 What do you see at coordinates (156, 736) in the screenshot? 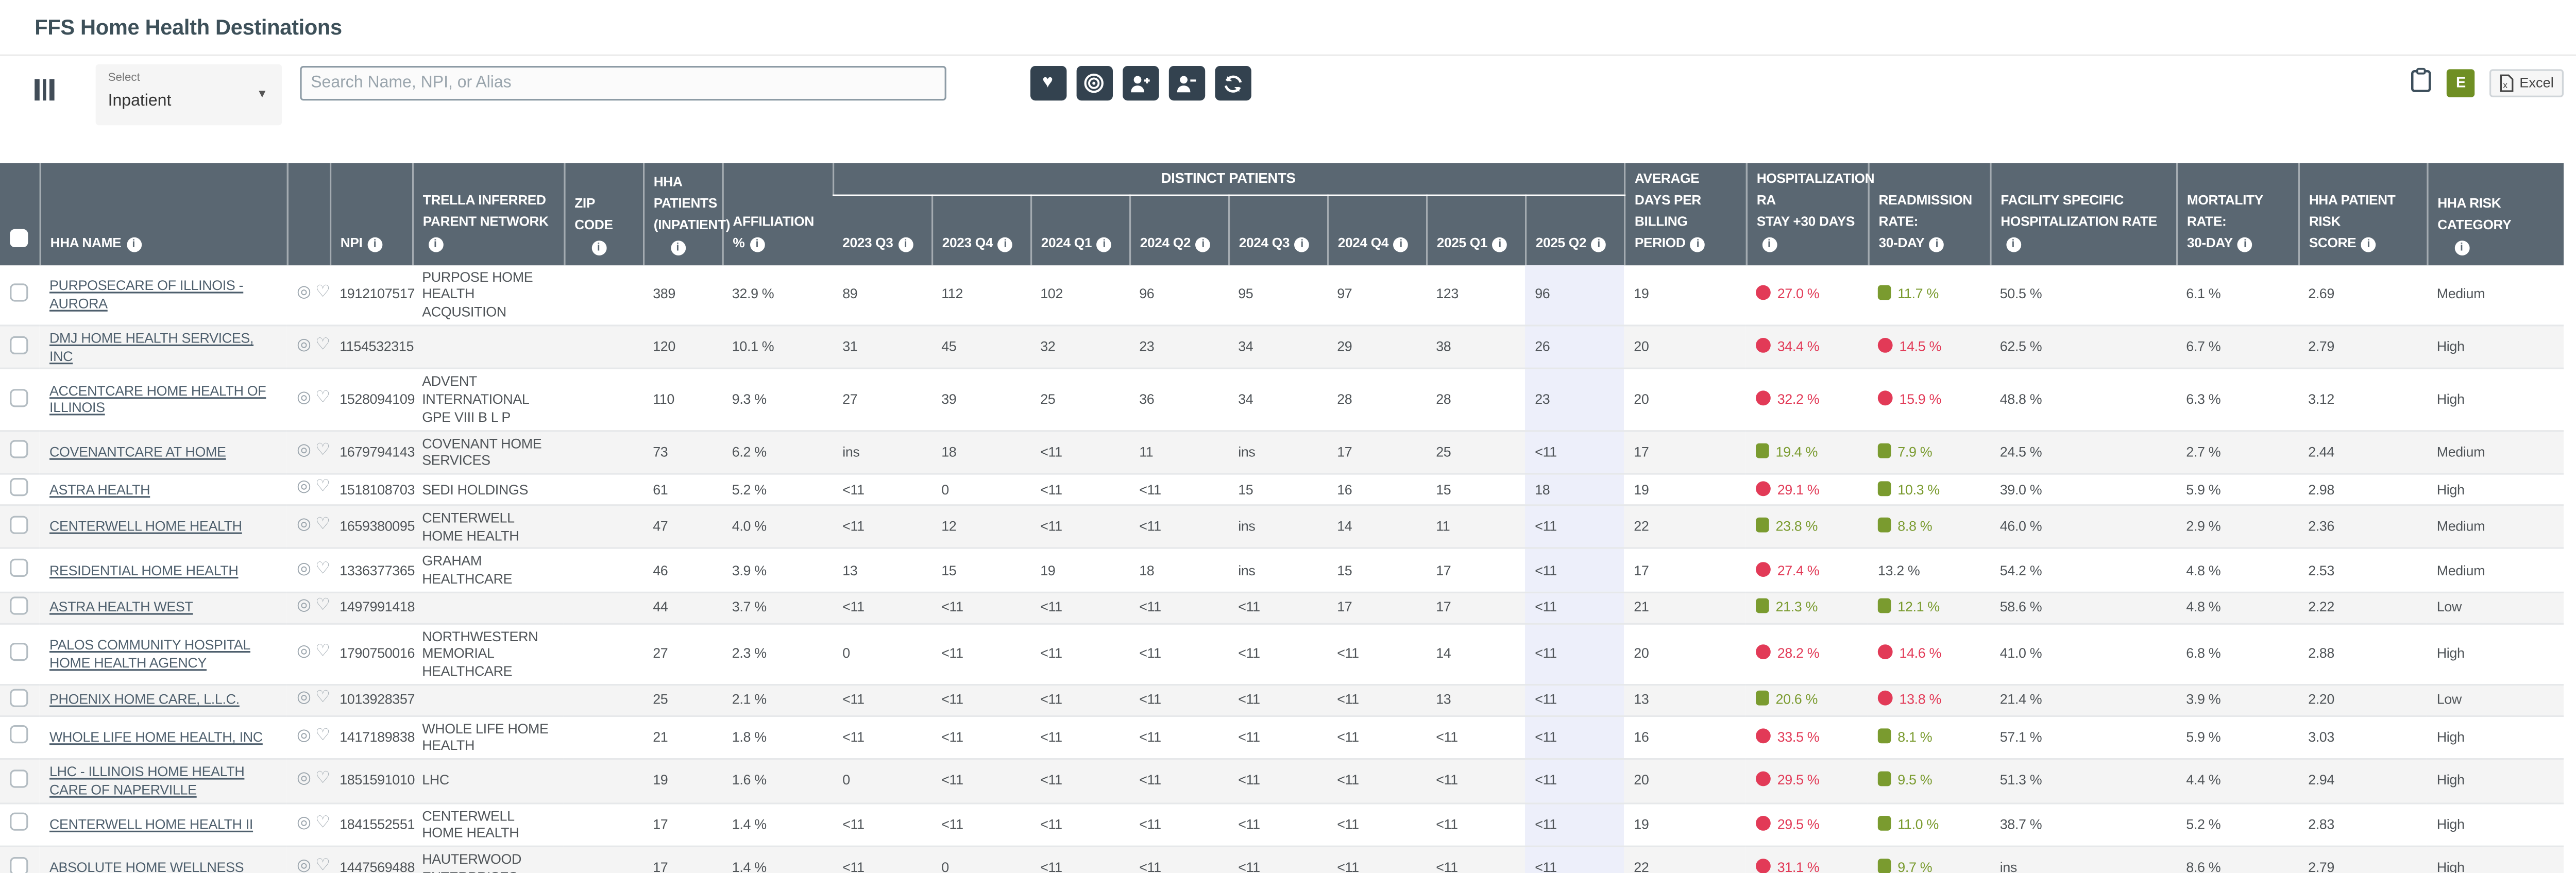
I see `hha-name-link: WHOLE LIFE HOME HEALTH, INC` at bounding box center [156, 736].